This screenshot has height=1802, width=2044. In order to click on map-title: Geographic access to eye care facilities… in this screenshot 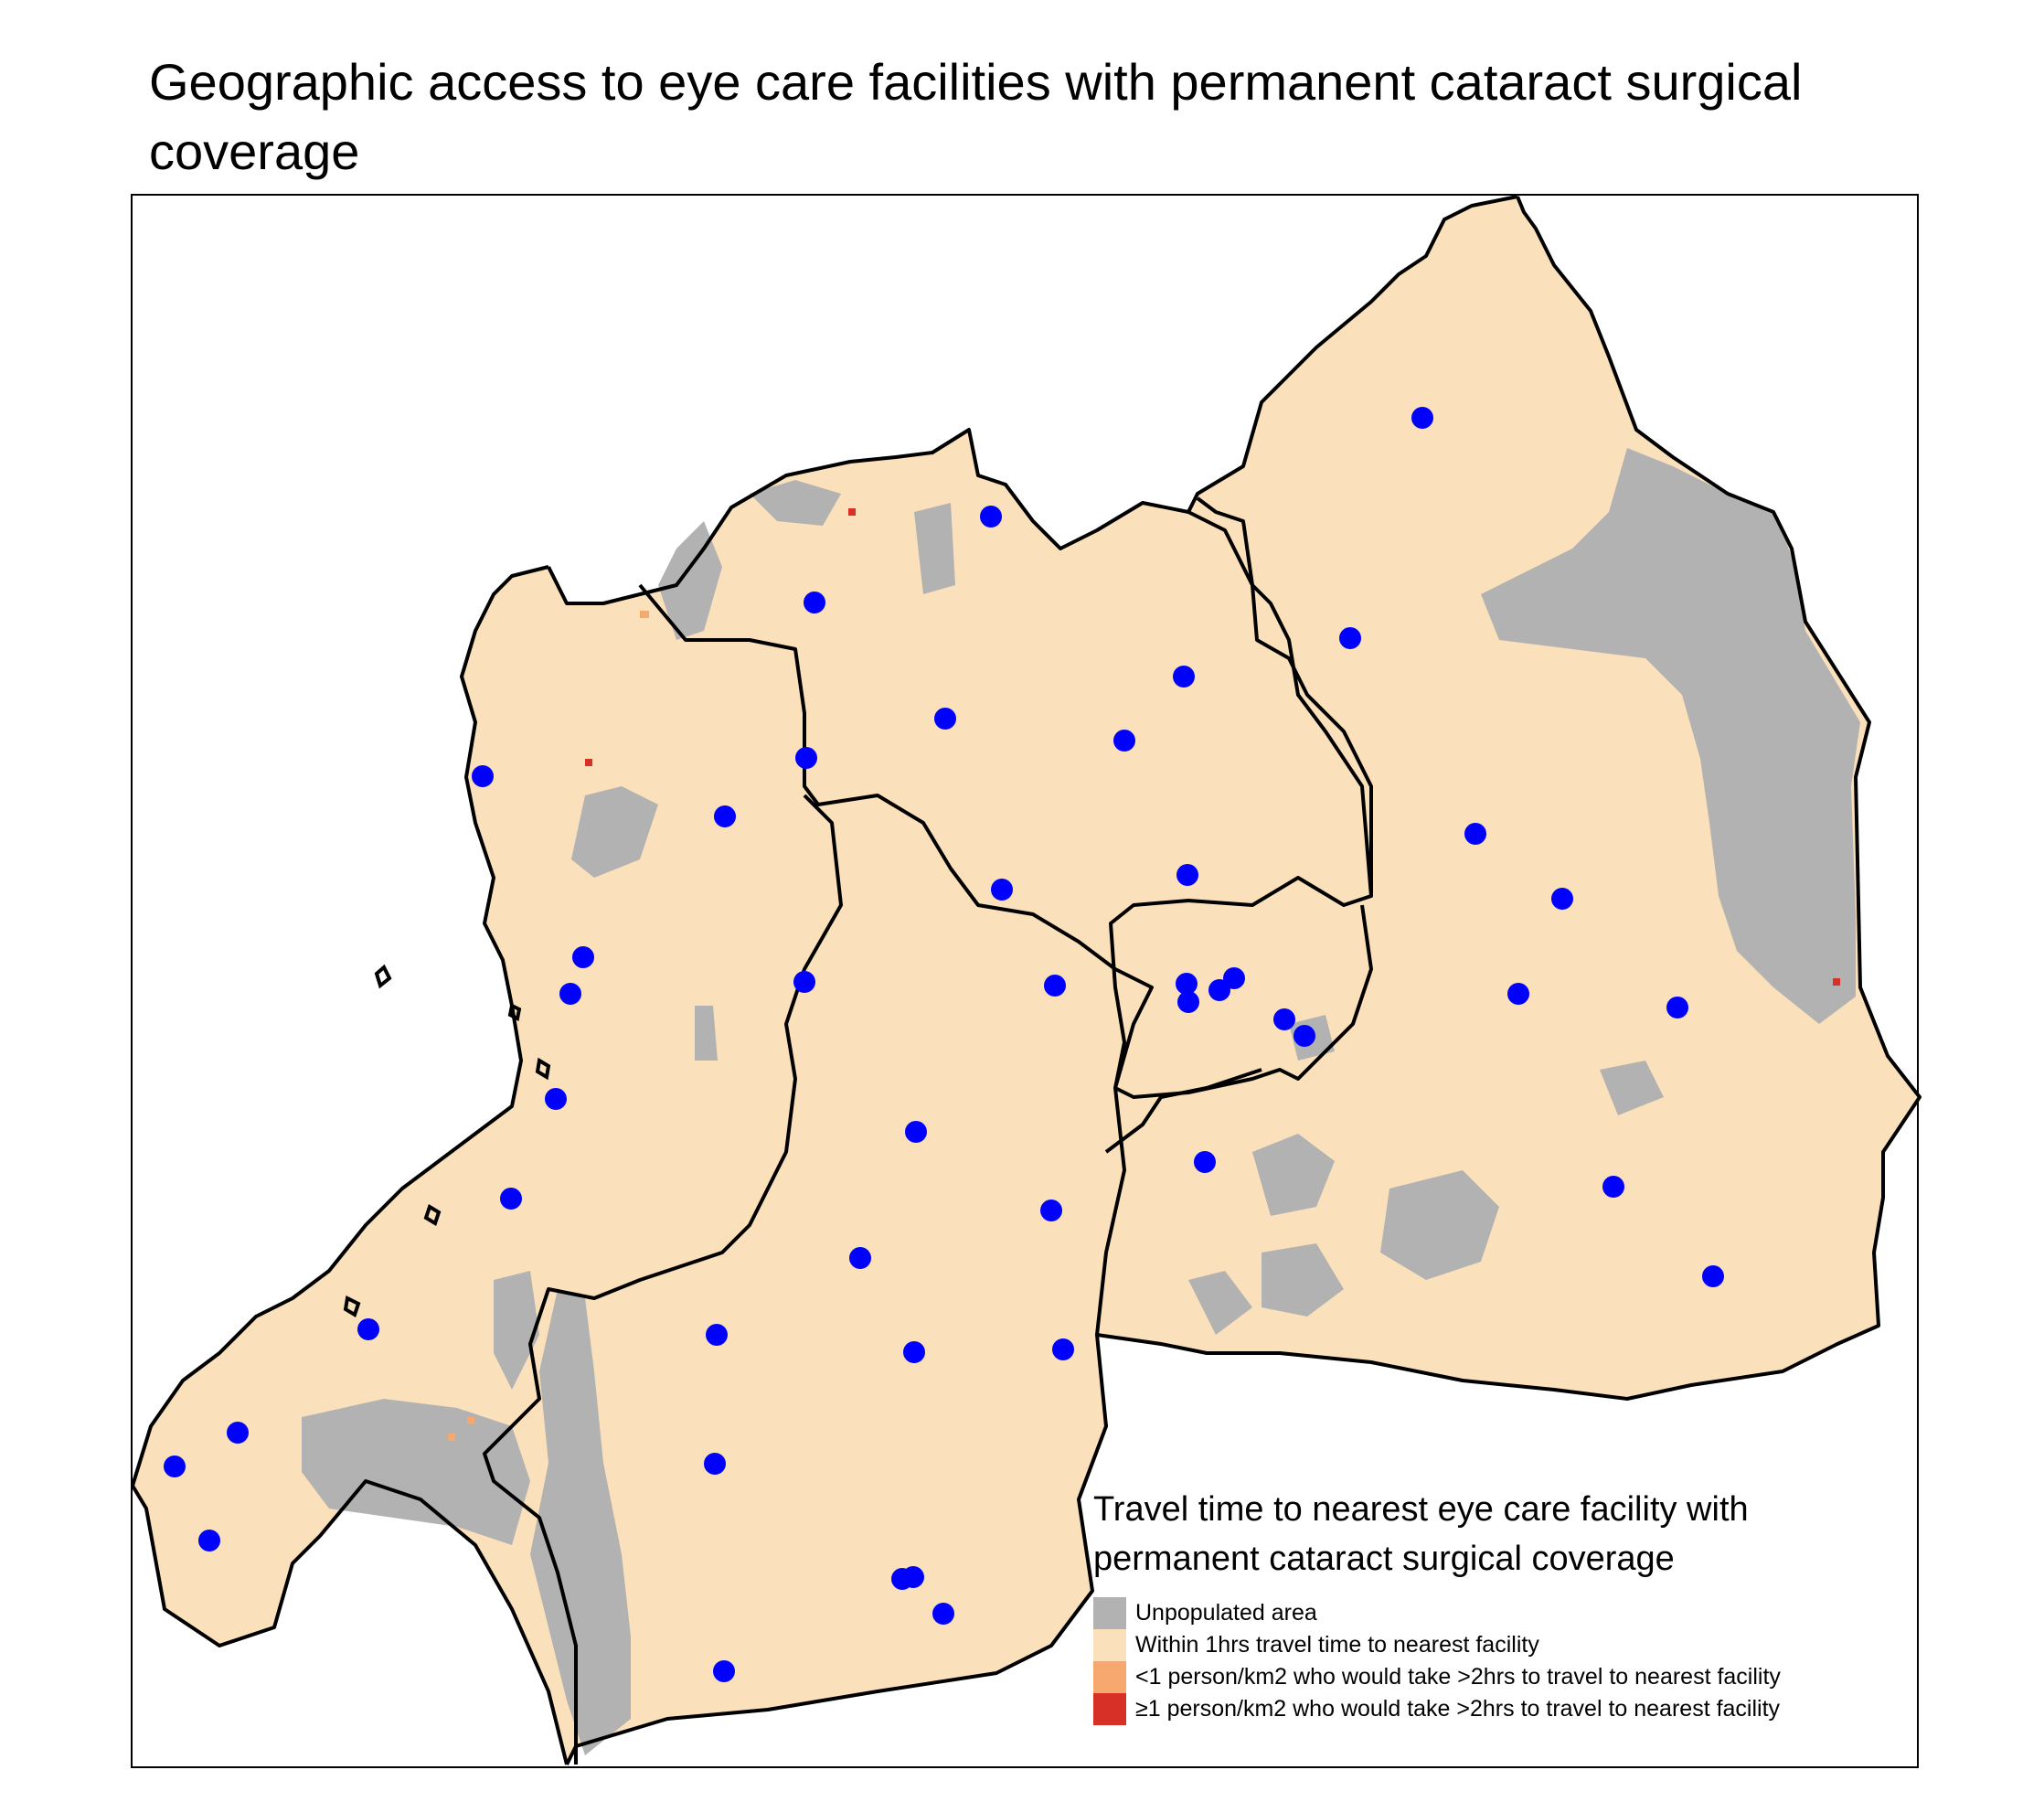, I will do `click(976, 117)`.